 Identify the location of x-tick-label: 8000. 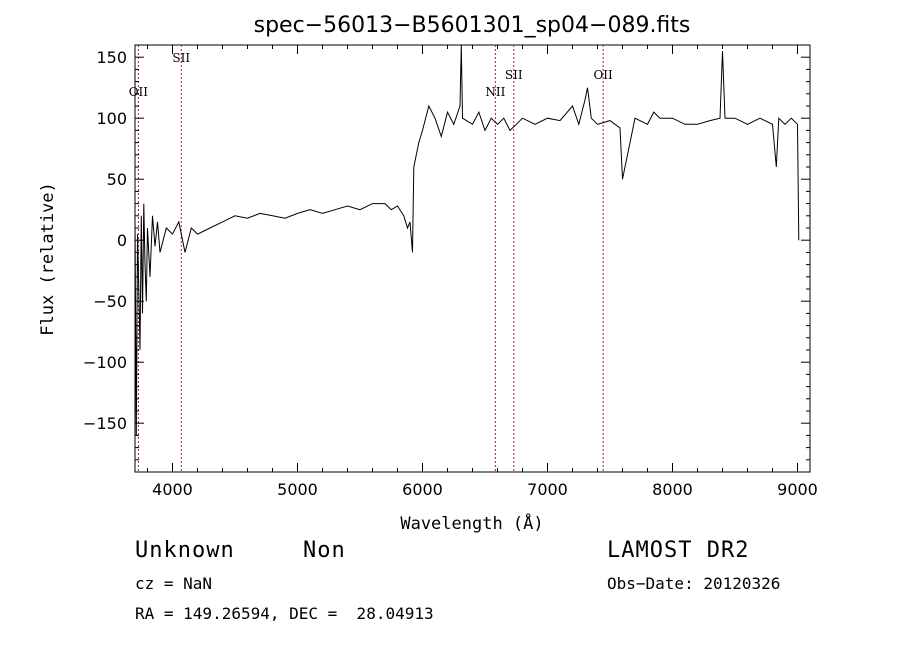
(672, 489).